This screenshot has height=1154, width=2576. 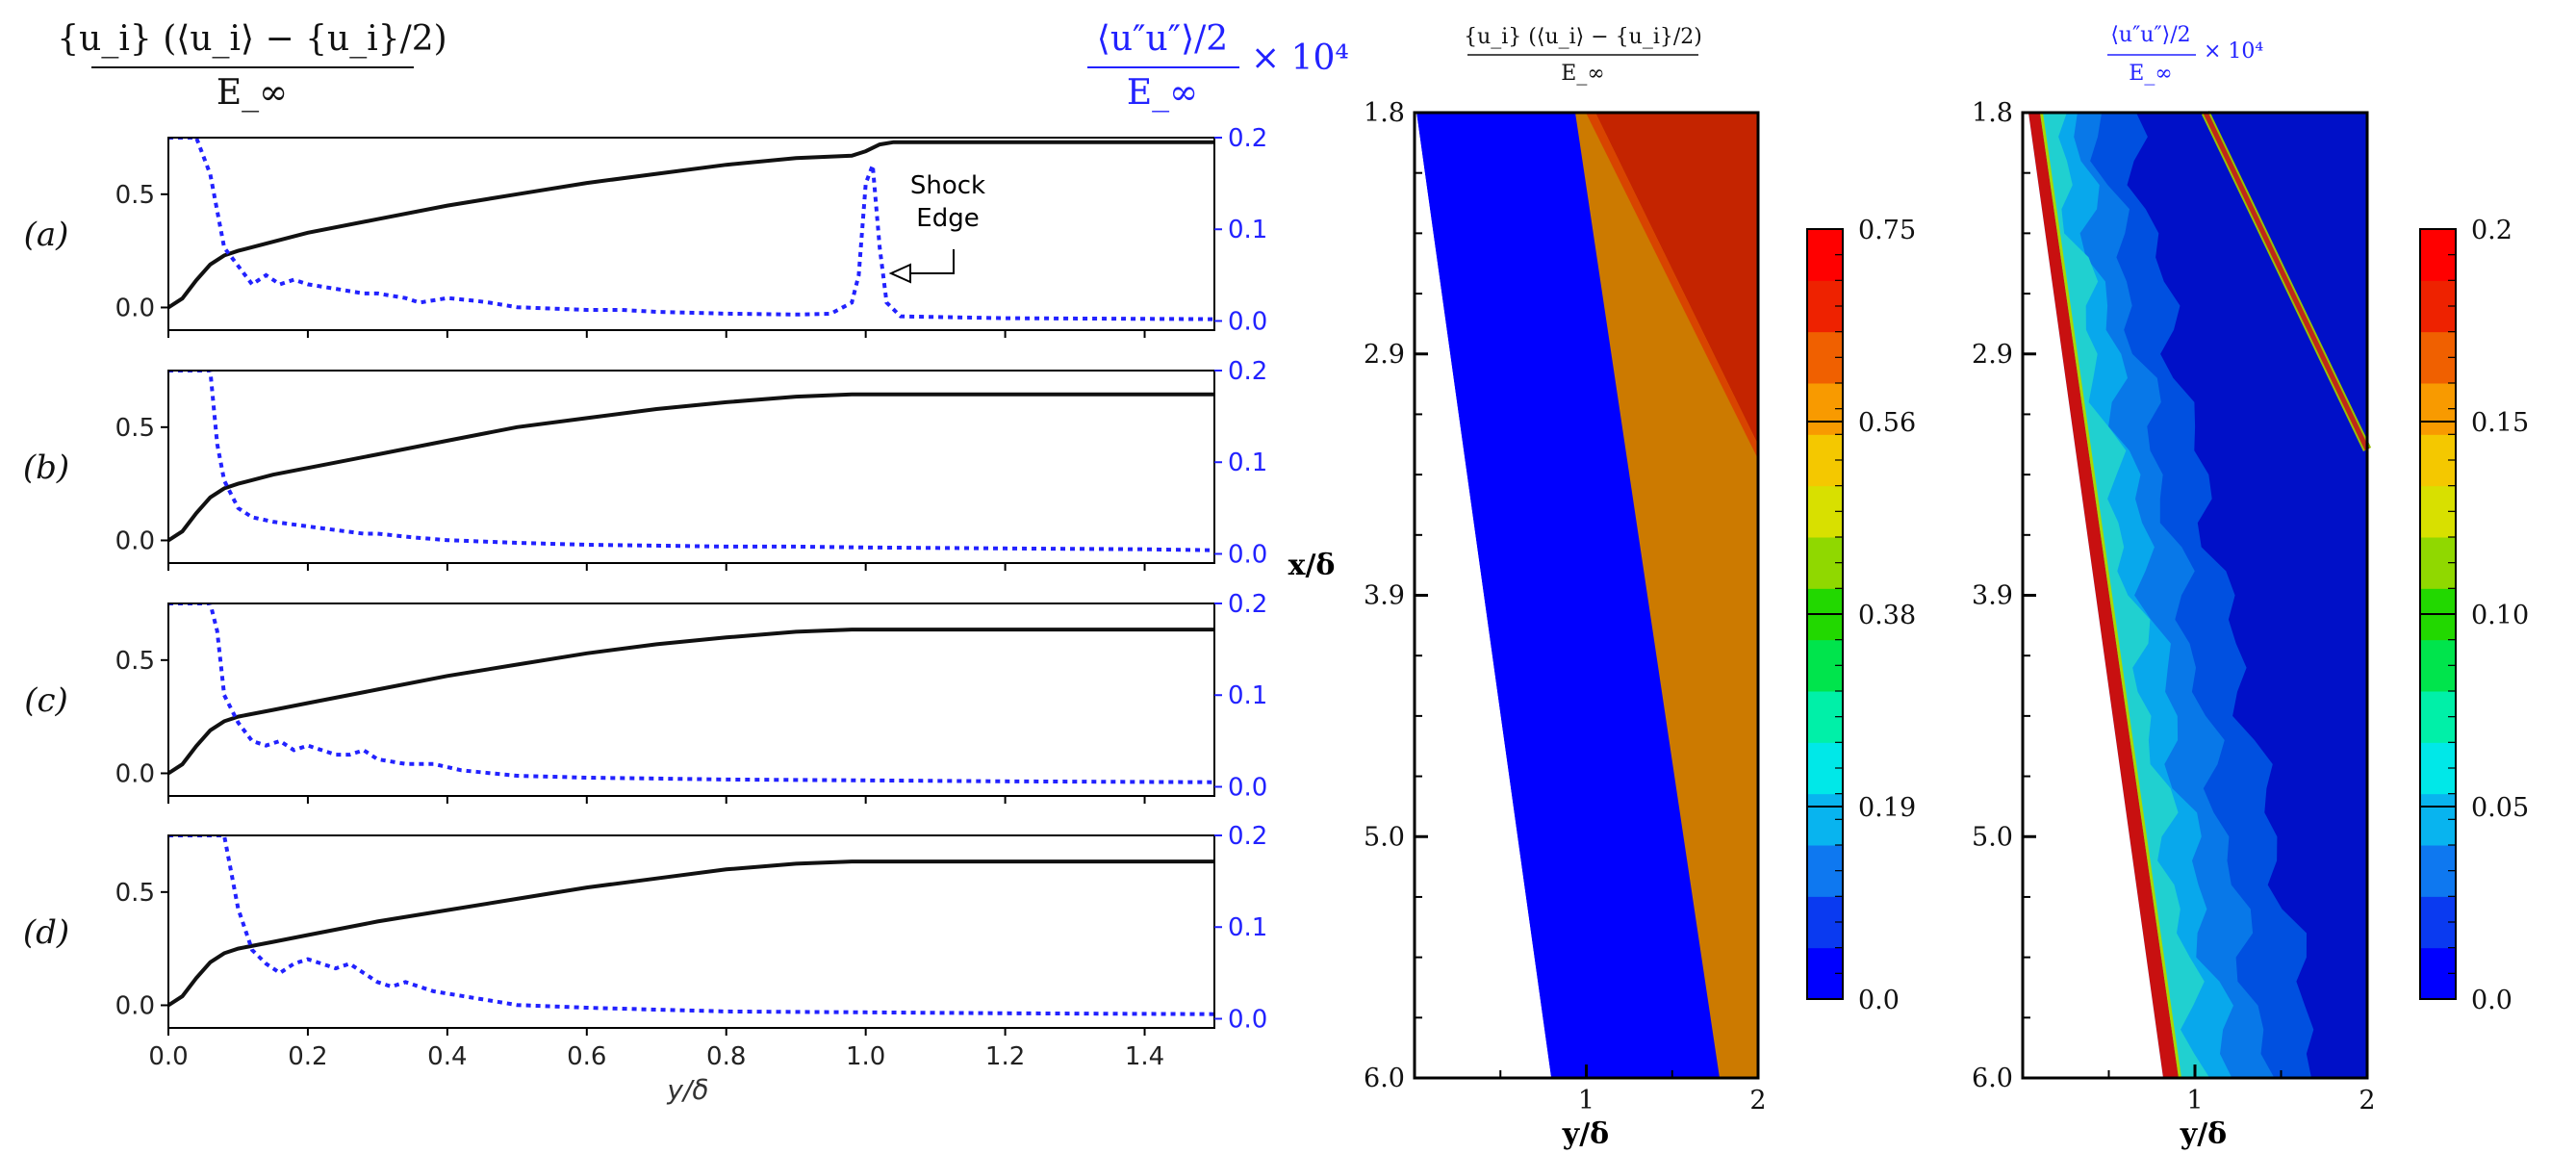 I want to click on colorbar-tick-label: 0.15, so click(x=2500, y=423).